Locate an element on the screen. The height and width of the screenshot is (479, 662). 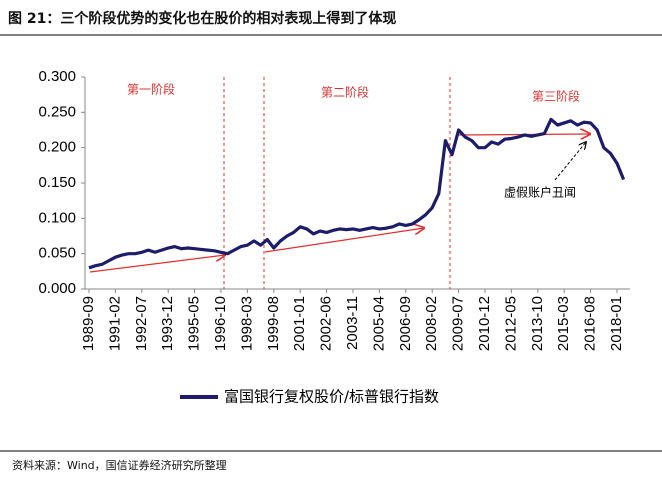
x-tick-label: 2009-07 is located at coordinates (458, 323).